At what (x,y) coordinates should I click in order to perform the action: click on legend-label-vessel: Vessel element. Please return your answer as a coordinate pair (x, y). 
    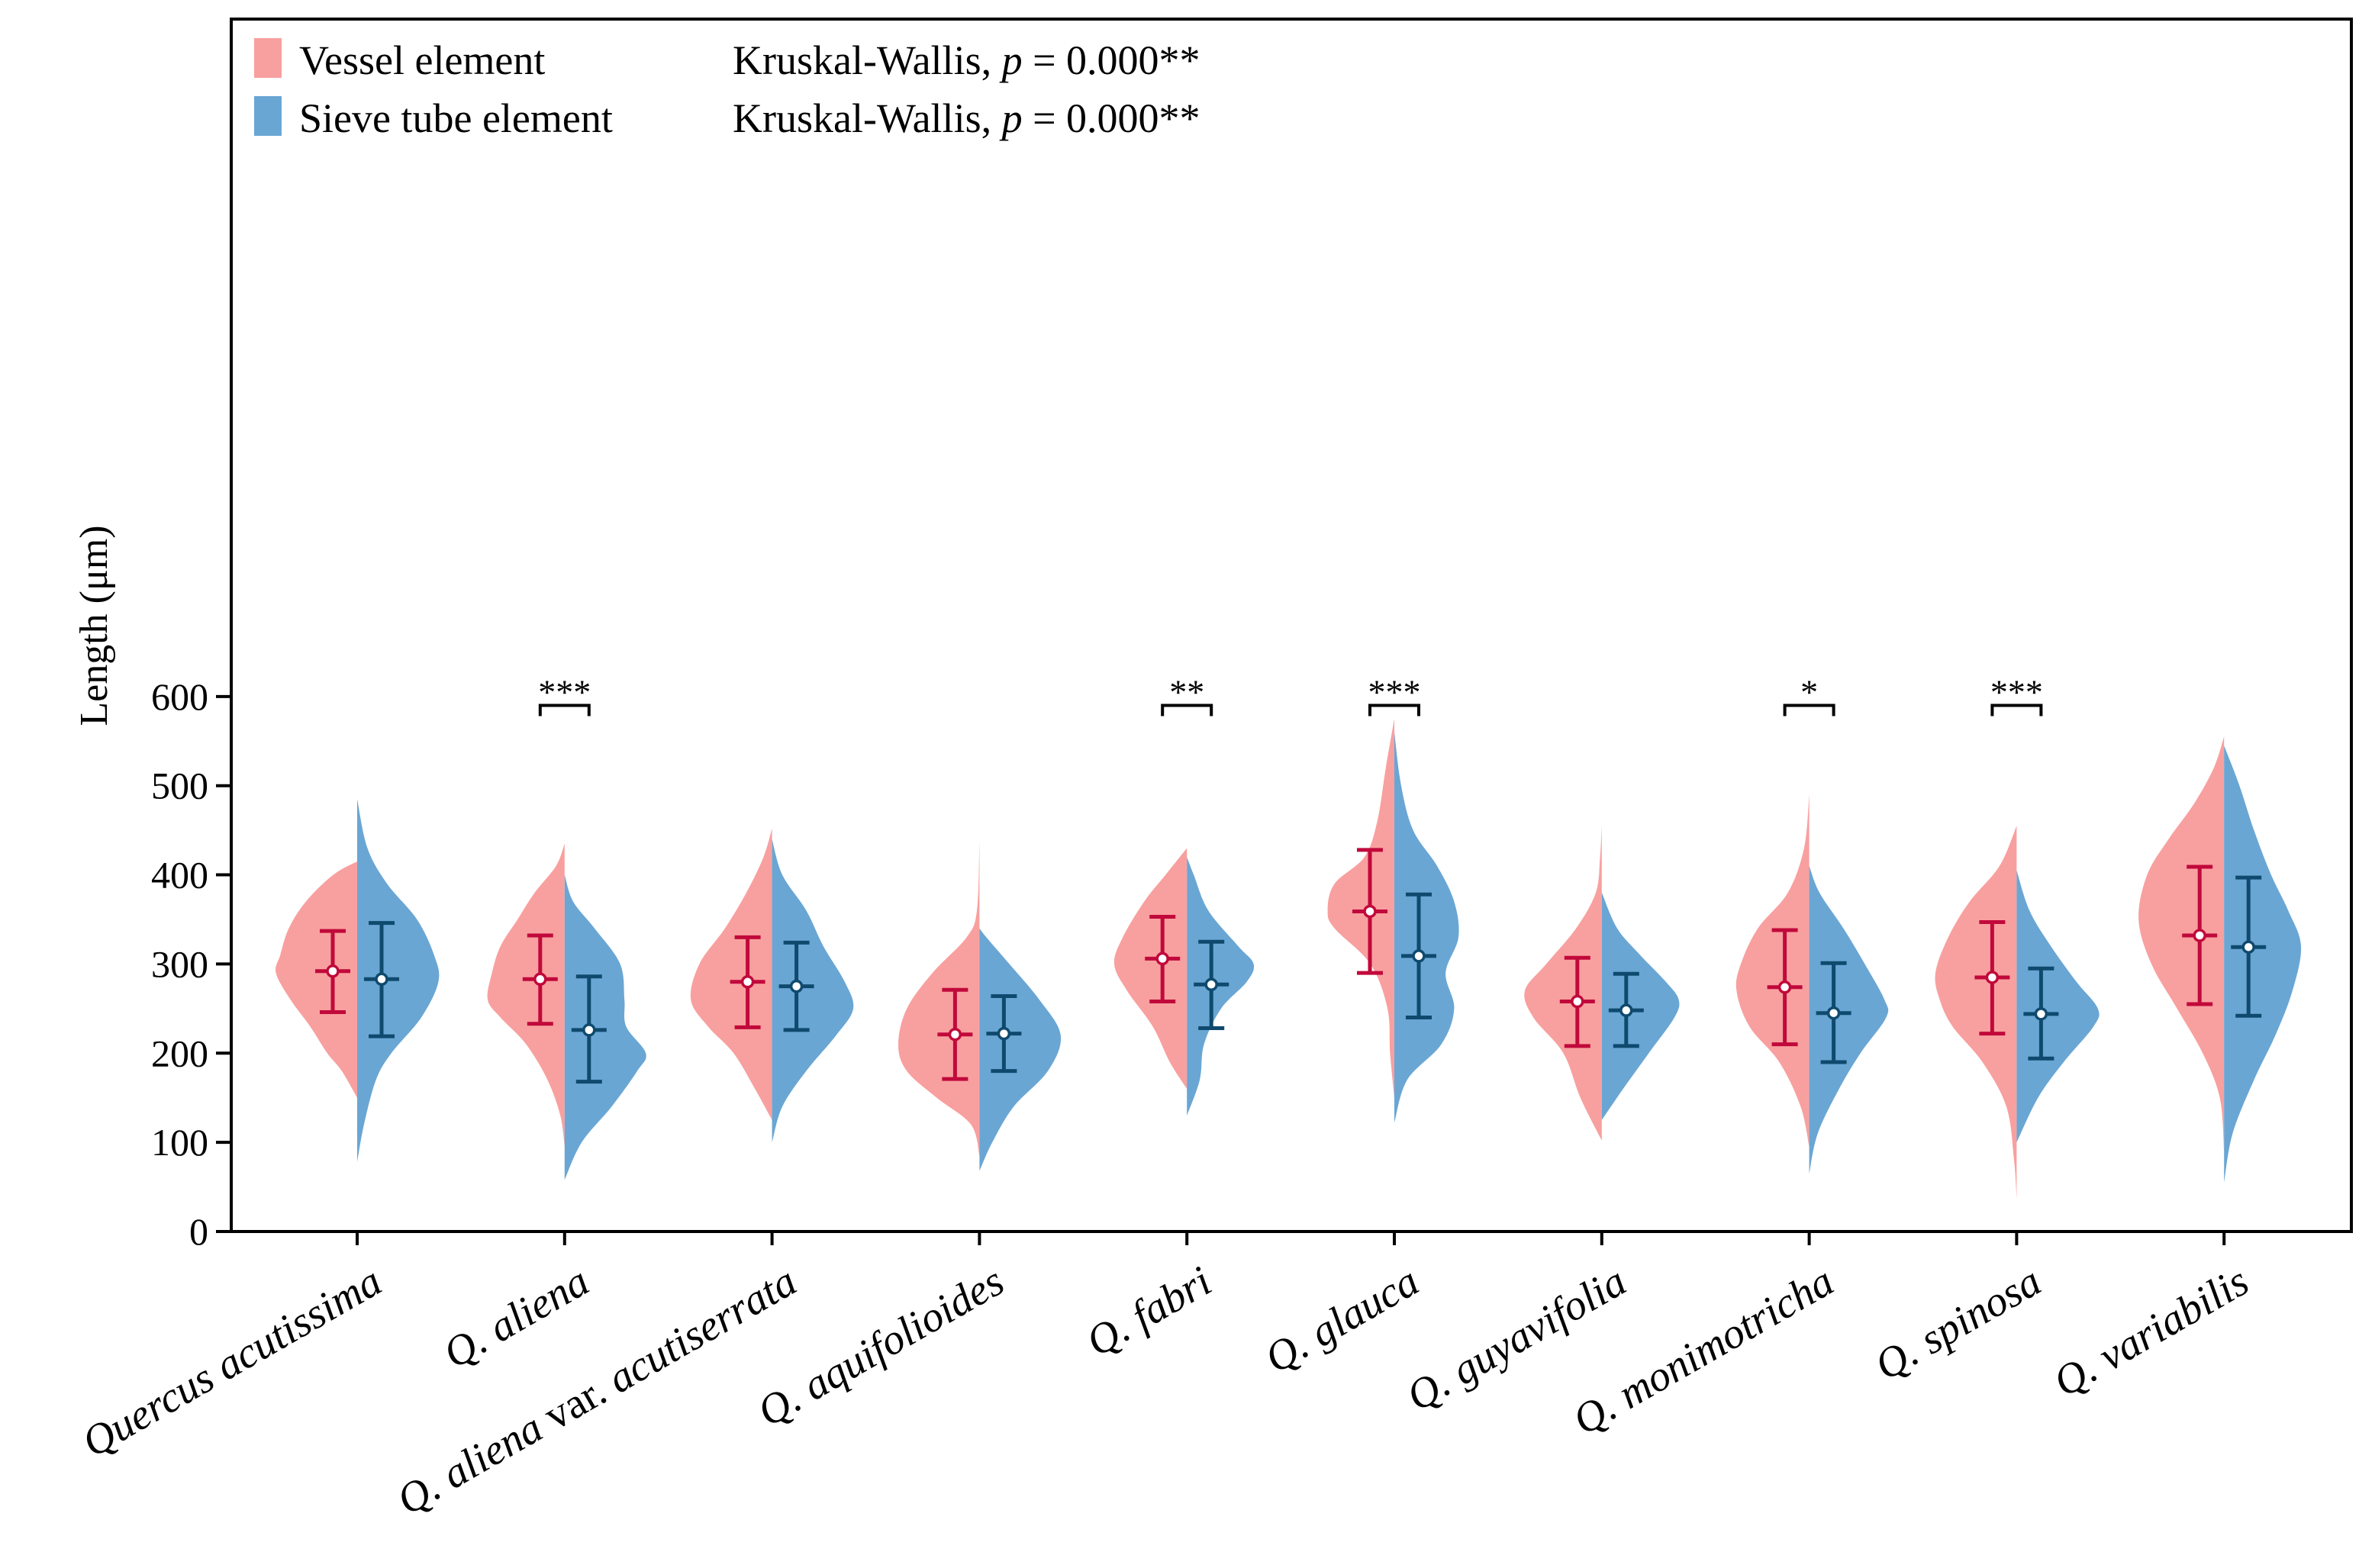
    Looking at the image, I should click on (422, 60).